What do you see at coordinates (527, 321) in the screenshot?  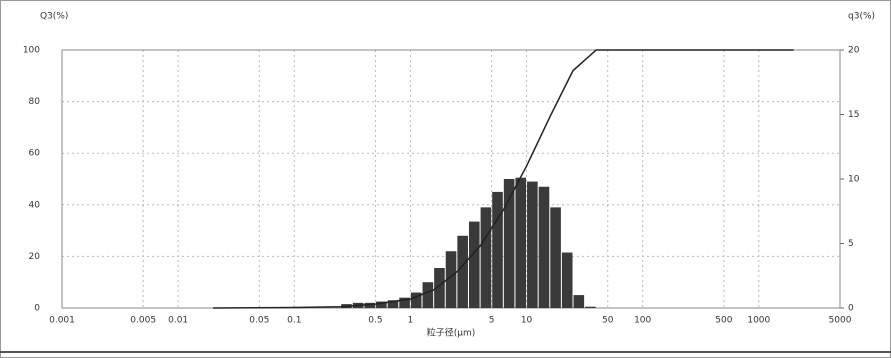 I see `x-tick-label: 10` at bounding box center [527, 321].